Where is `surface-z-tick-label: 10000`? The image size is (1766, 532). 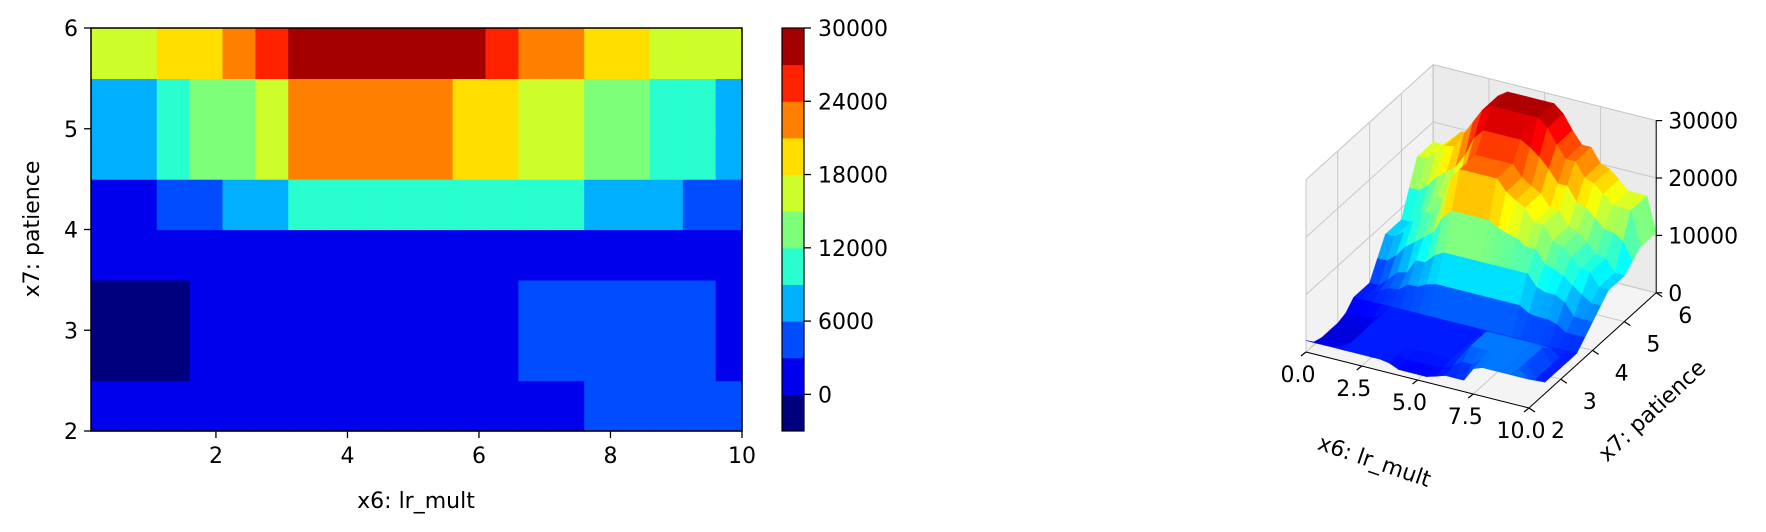 surface-z-tick-label: 10000 is located at coordinates (1703, 236).